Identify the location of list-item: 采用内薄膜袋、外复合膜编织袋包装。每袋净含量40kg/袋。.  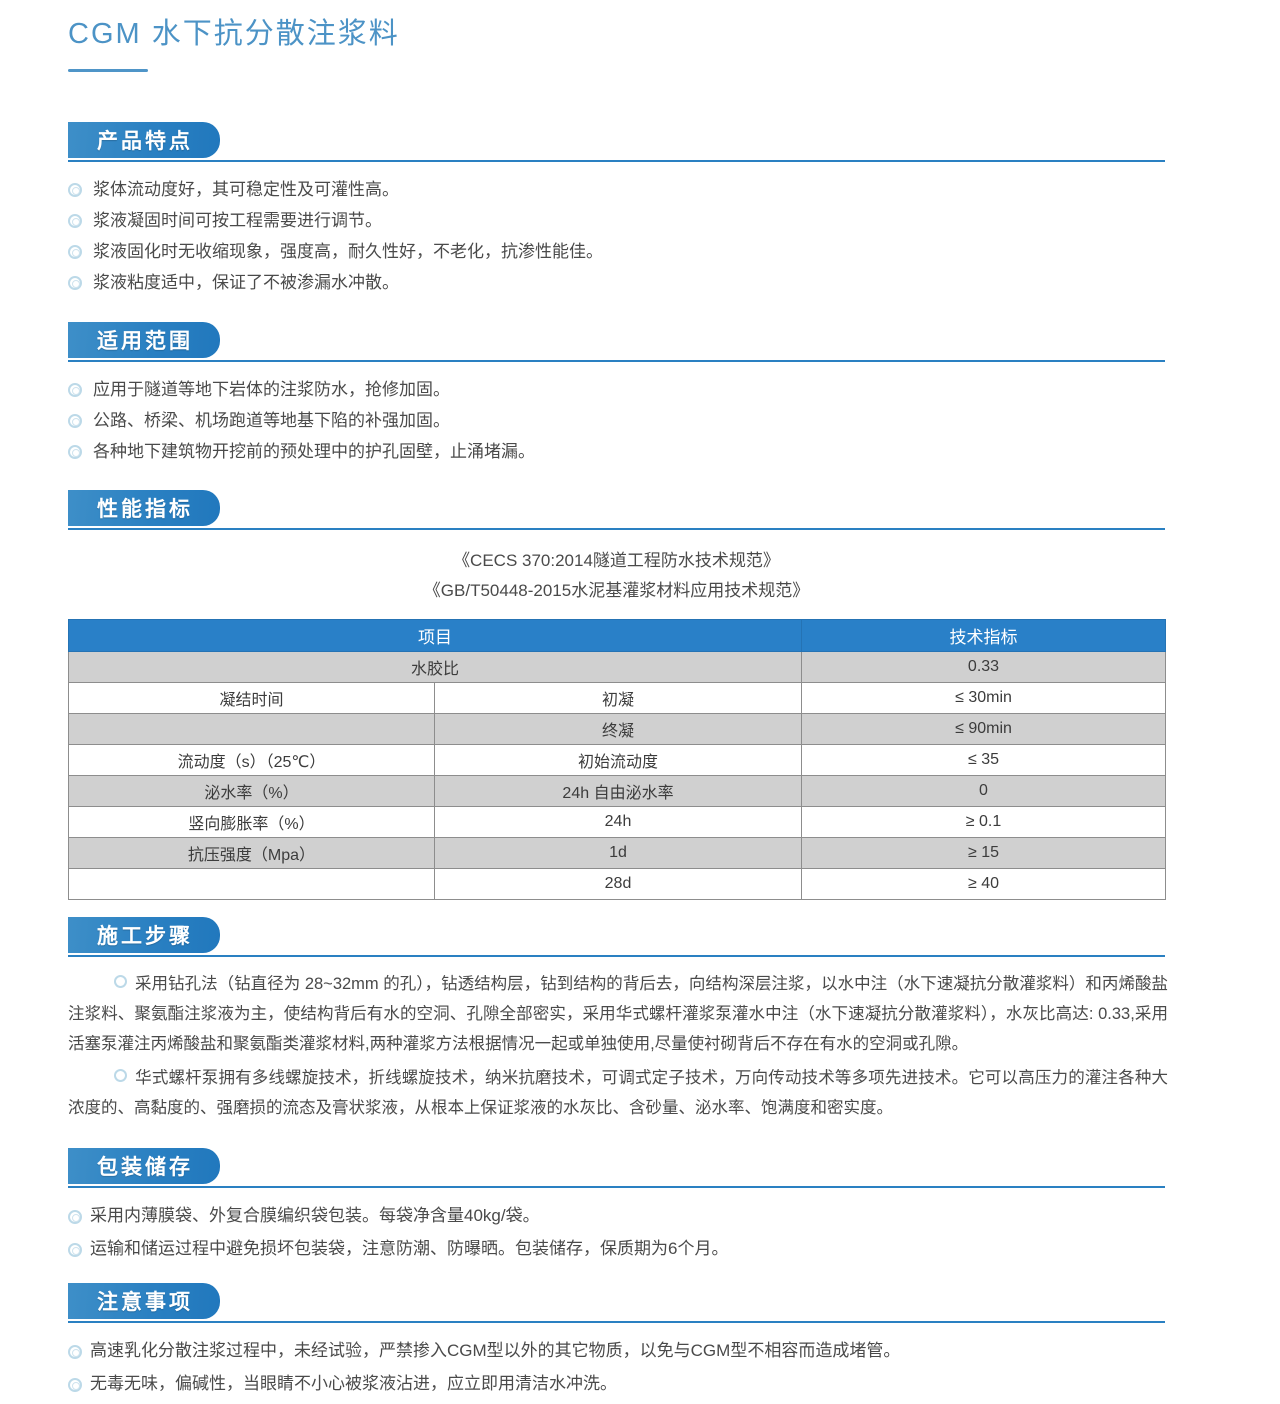
(618, 1218).